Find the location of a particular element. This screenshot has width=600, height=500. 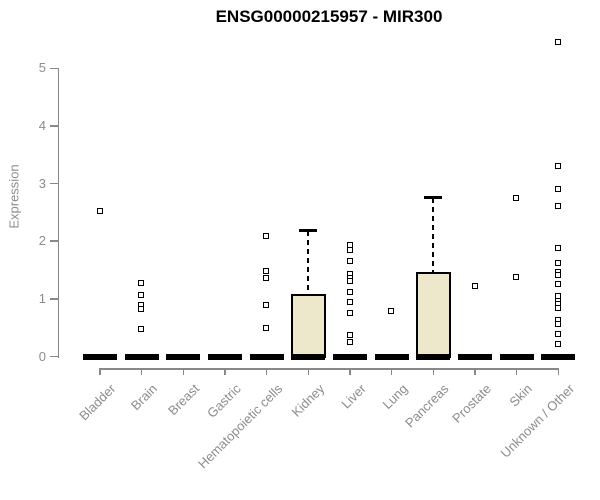

x-tick-label: Skin is located at coordinates (521, 395).